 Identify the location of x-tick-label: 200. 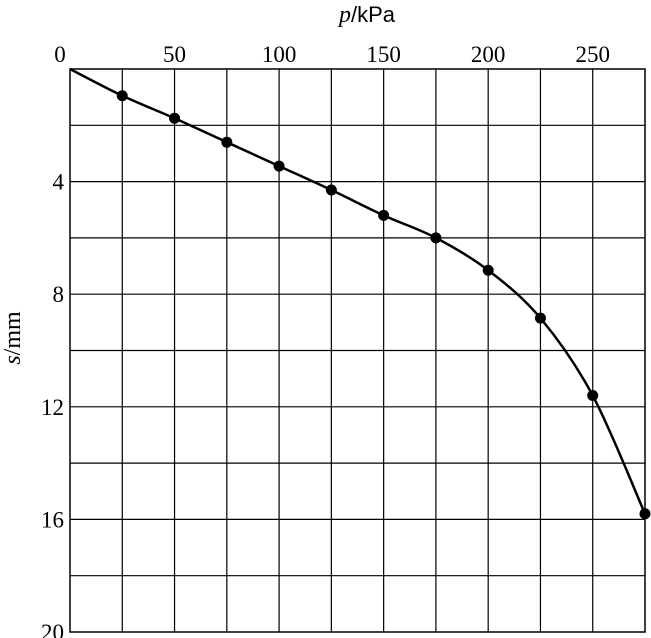
(488, 54).